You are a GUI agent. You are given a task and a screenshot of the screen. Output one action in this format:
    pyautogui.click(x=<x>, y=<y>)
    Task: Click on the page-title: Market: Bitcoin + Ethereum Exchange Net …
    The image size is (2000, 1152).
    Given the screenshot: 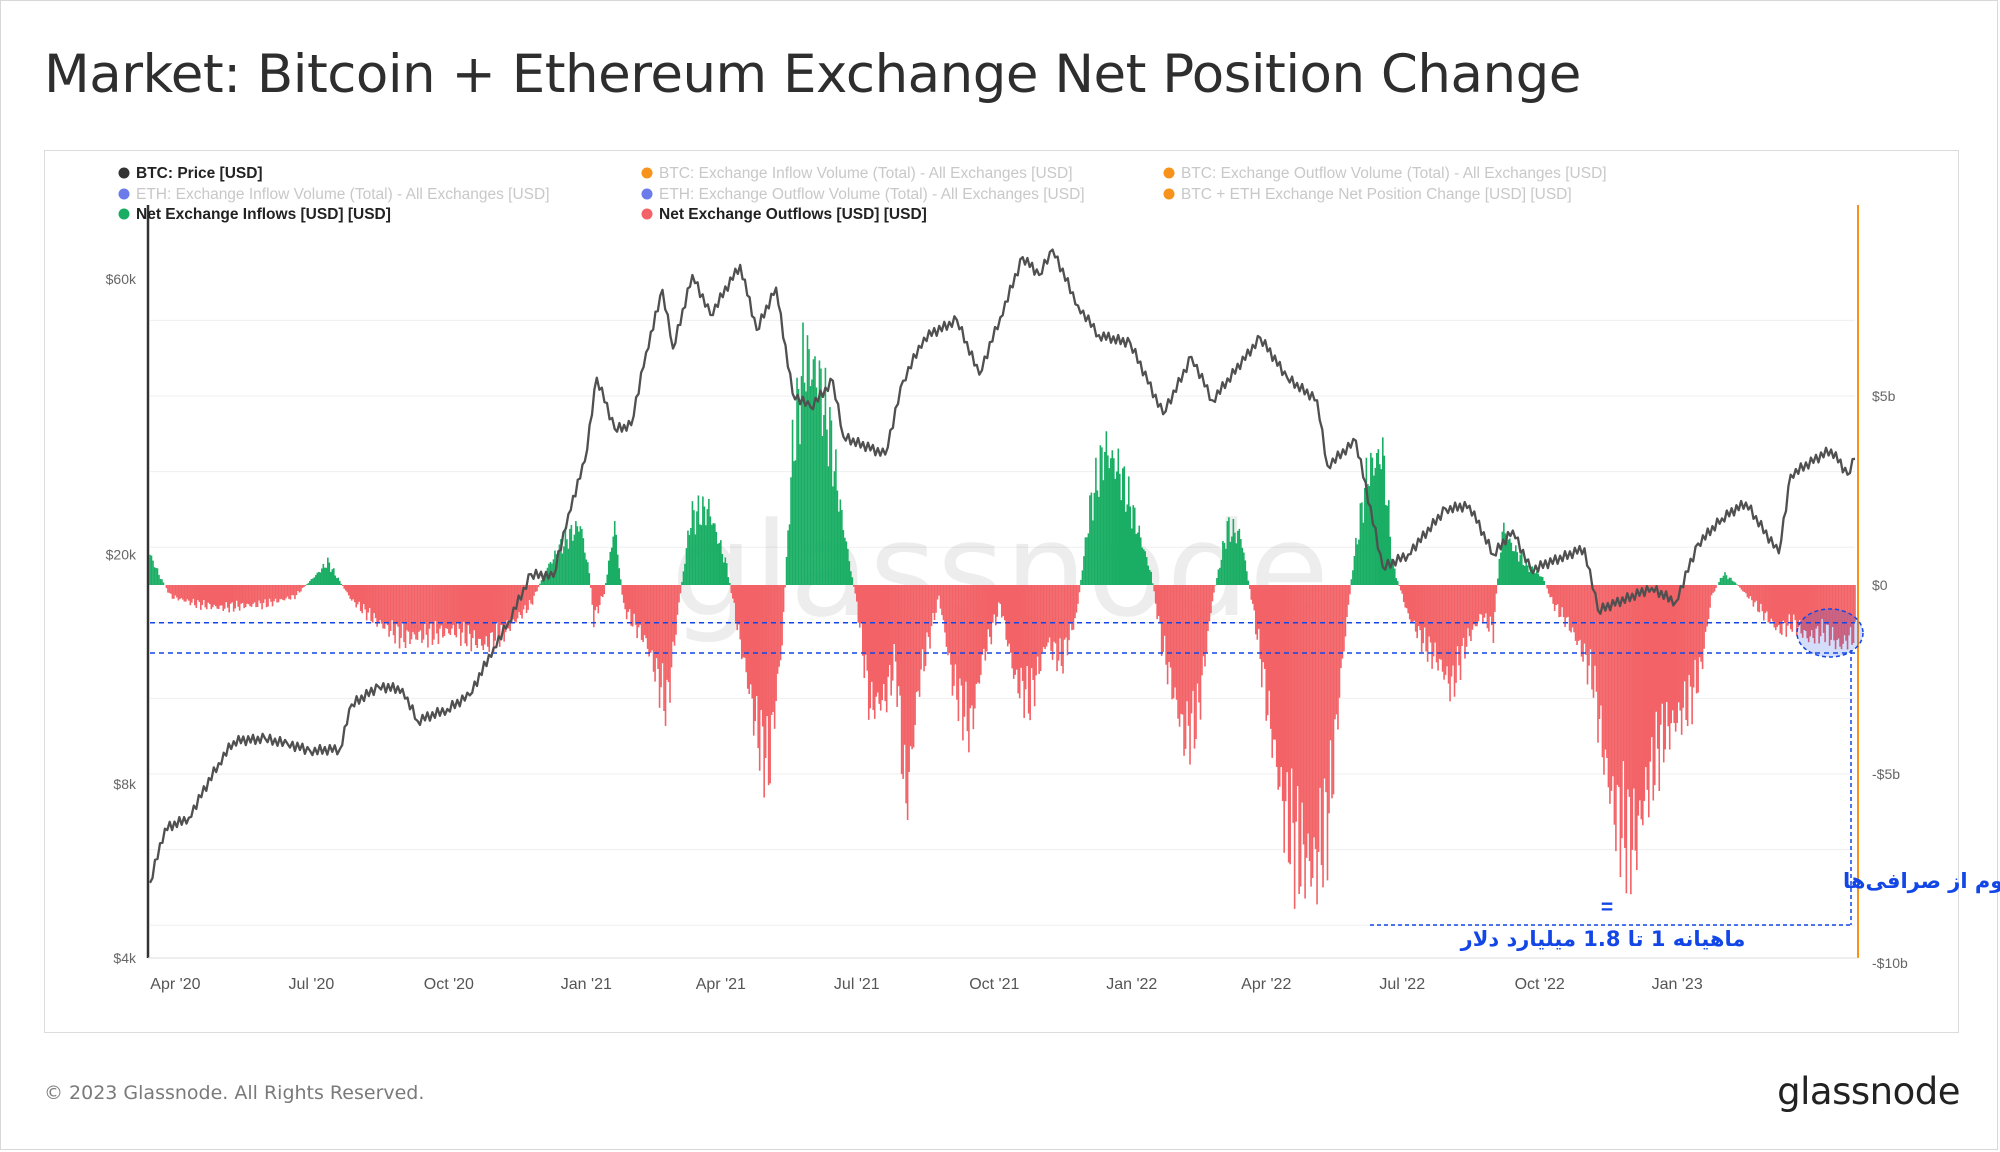 What is the action you would take?
    pyautogui.click(x=812, y=74)
    